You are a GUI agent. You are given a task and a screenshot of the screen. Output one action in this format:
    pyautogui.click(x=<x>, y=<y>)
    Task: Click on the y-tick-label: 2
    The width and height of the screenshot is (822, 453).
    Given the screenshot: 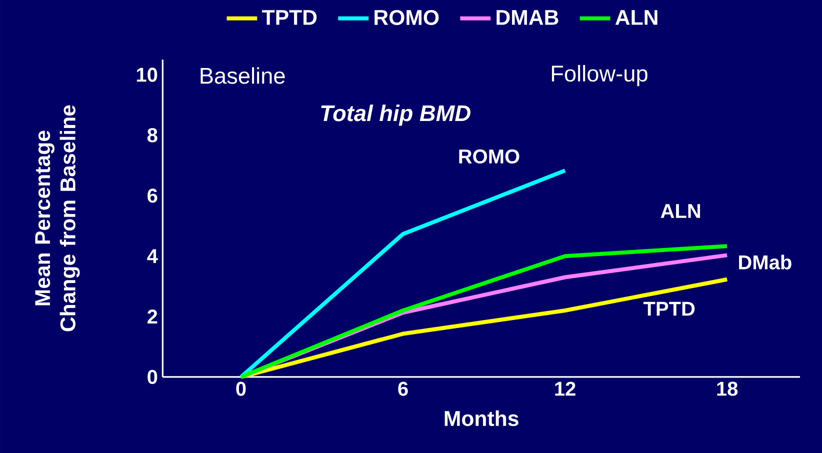 What is the action you would take?
    pyautogui.click(x=153, y=317)
    